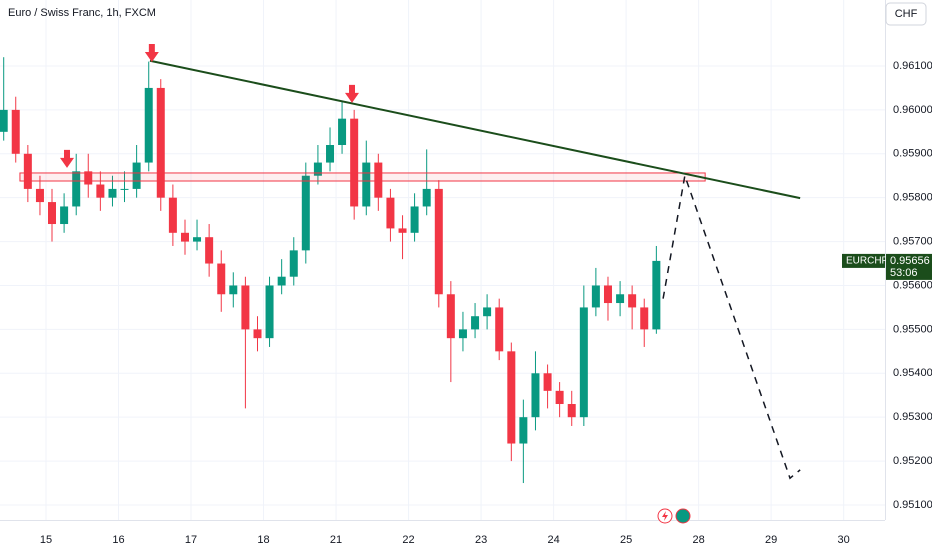 This screenshot has width=932, height=550. I want to click on currency-label: CHF, so click(906, 14).